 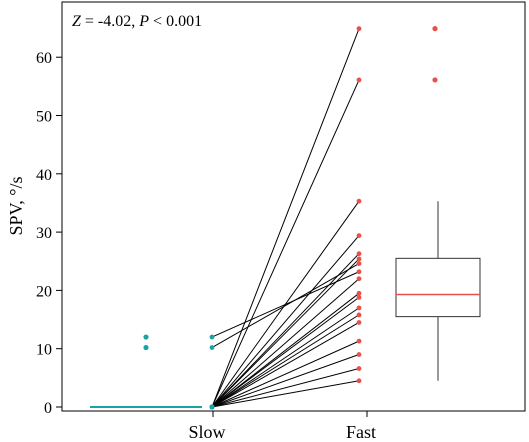 What do you see at coordinates (175, 21) in the screenshot?
I see `p-value: < 0.001` at bounding box center [175, 21].